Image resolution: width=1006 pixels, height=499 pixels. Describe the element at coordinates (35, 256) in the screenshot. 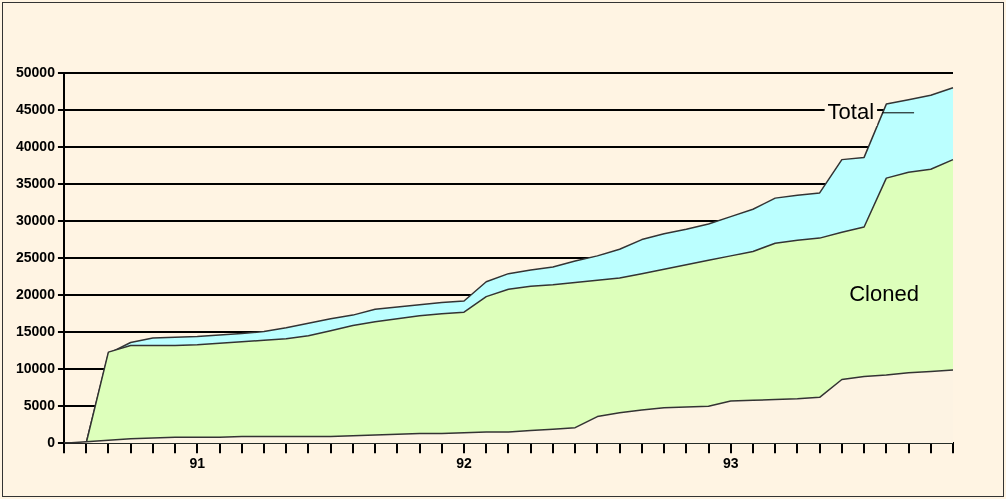

I see `y-tick-label: 25000` at that location.